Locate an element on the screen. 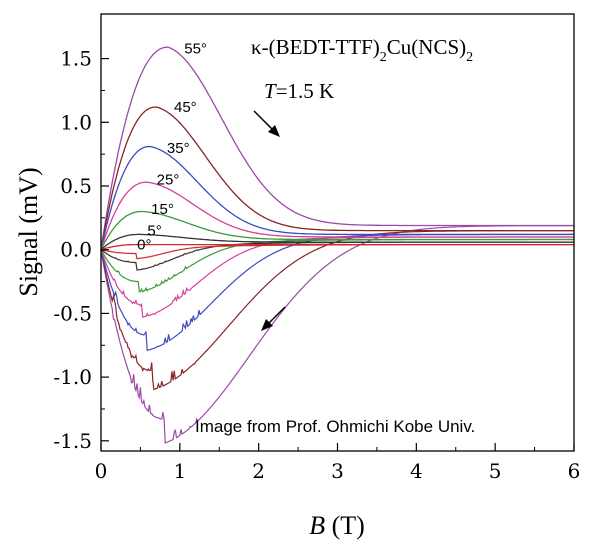 The height and width of the screenshot is (546, 603). y-tick-label: 0.5 is located at coordinates (76, 186).